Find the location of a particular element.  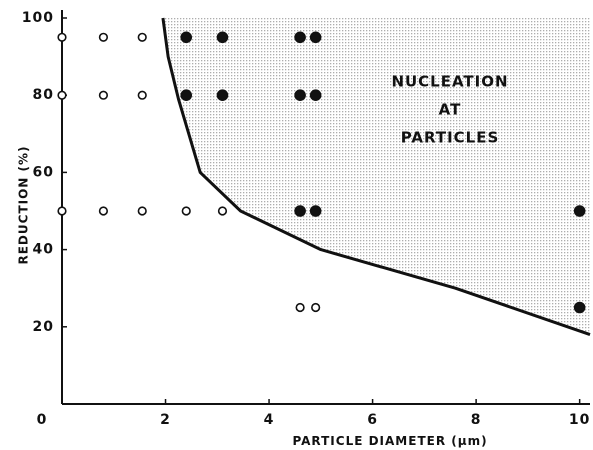

y-tick-label: 80 is located at coordinates (43, 95).